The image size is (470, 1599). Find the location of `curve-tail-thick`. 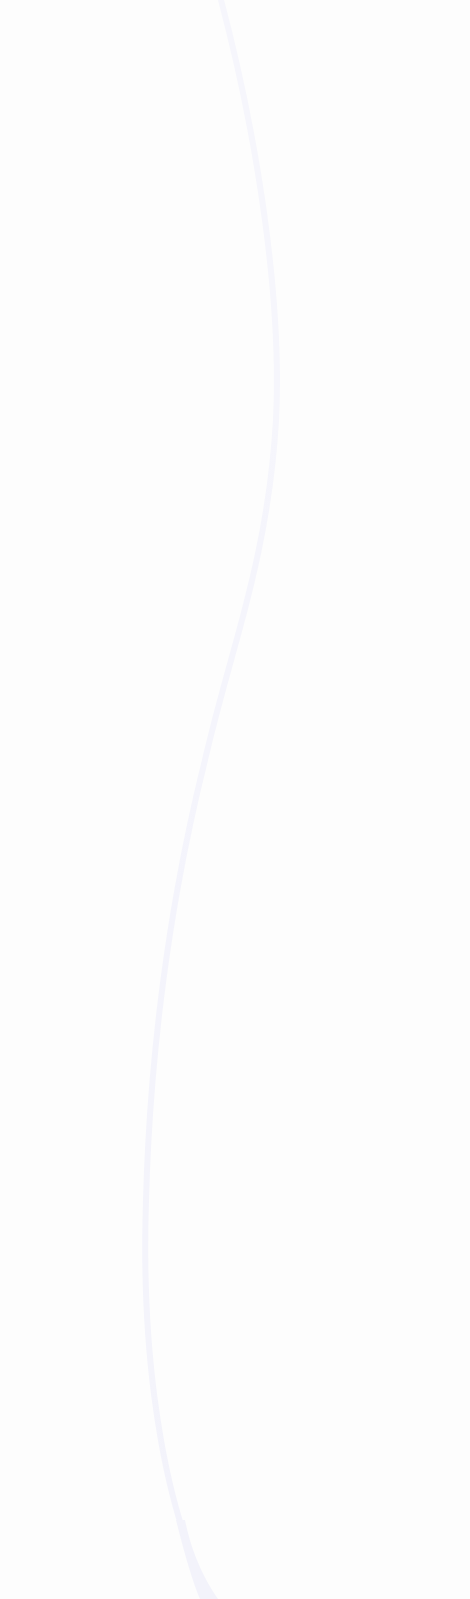

curve-tail-thick is located at coordinates (197, 1559).